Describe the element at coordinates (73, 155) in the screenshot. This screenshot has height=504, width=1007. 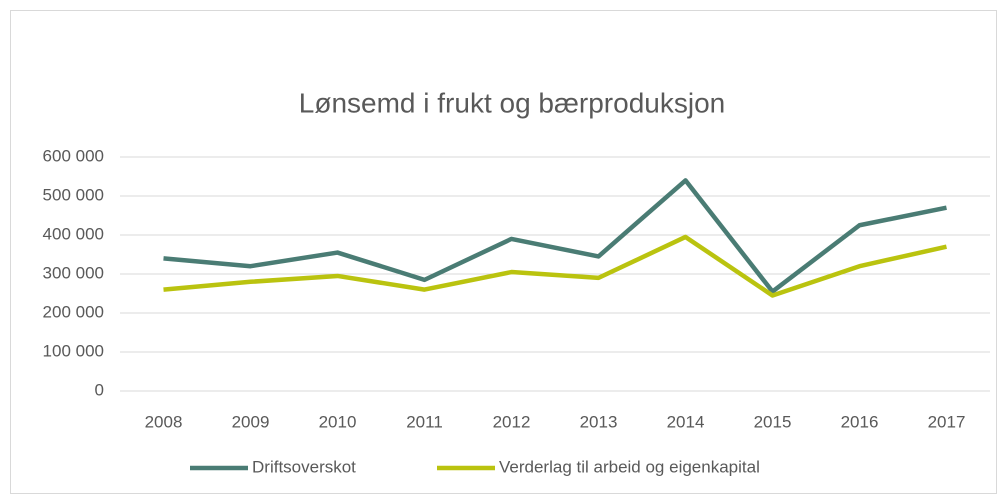
I see `y-tick-label: 600 000` at that location.